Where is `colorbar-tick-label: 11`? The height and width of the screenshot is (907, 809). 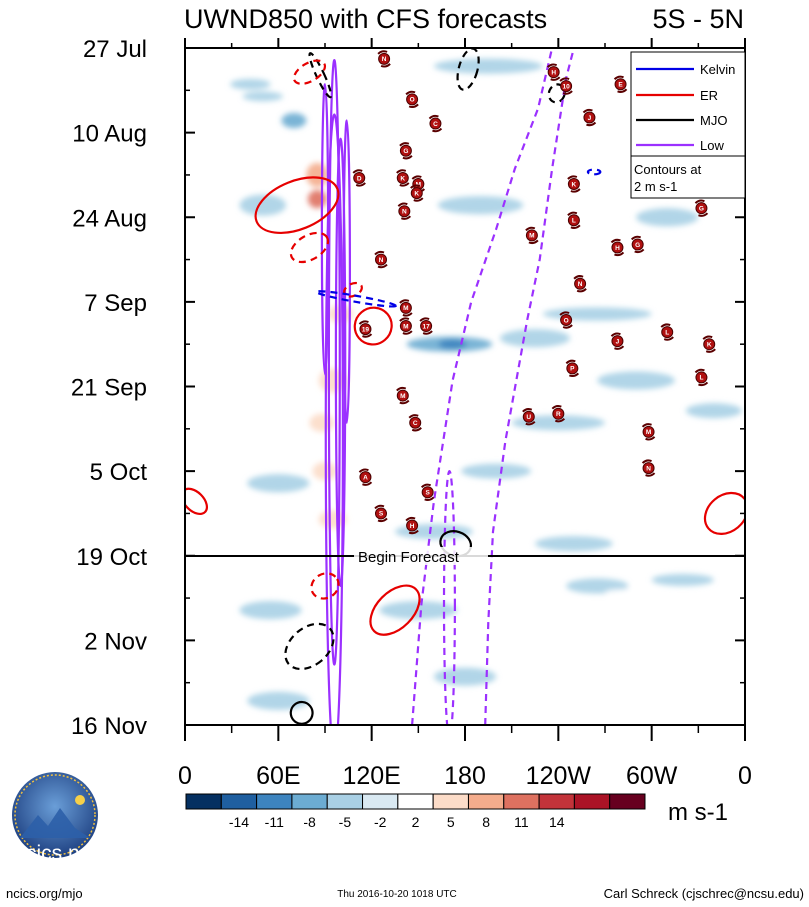
colorbar-tick-label: 11 is located at coordinates (521, 822).